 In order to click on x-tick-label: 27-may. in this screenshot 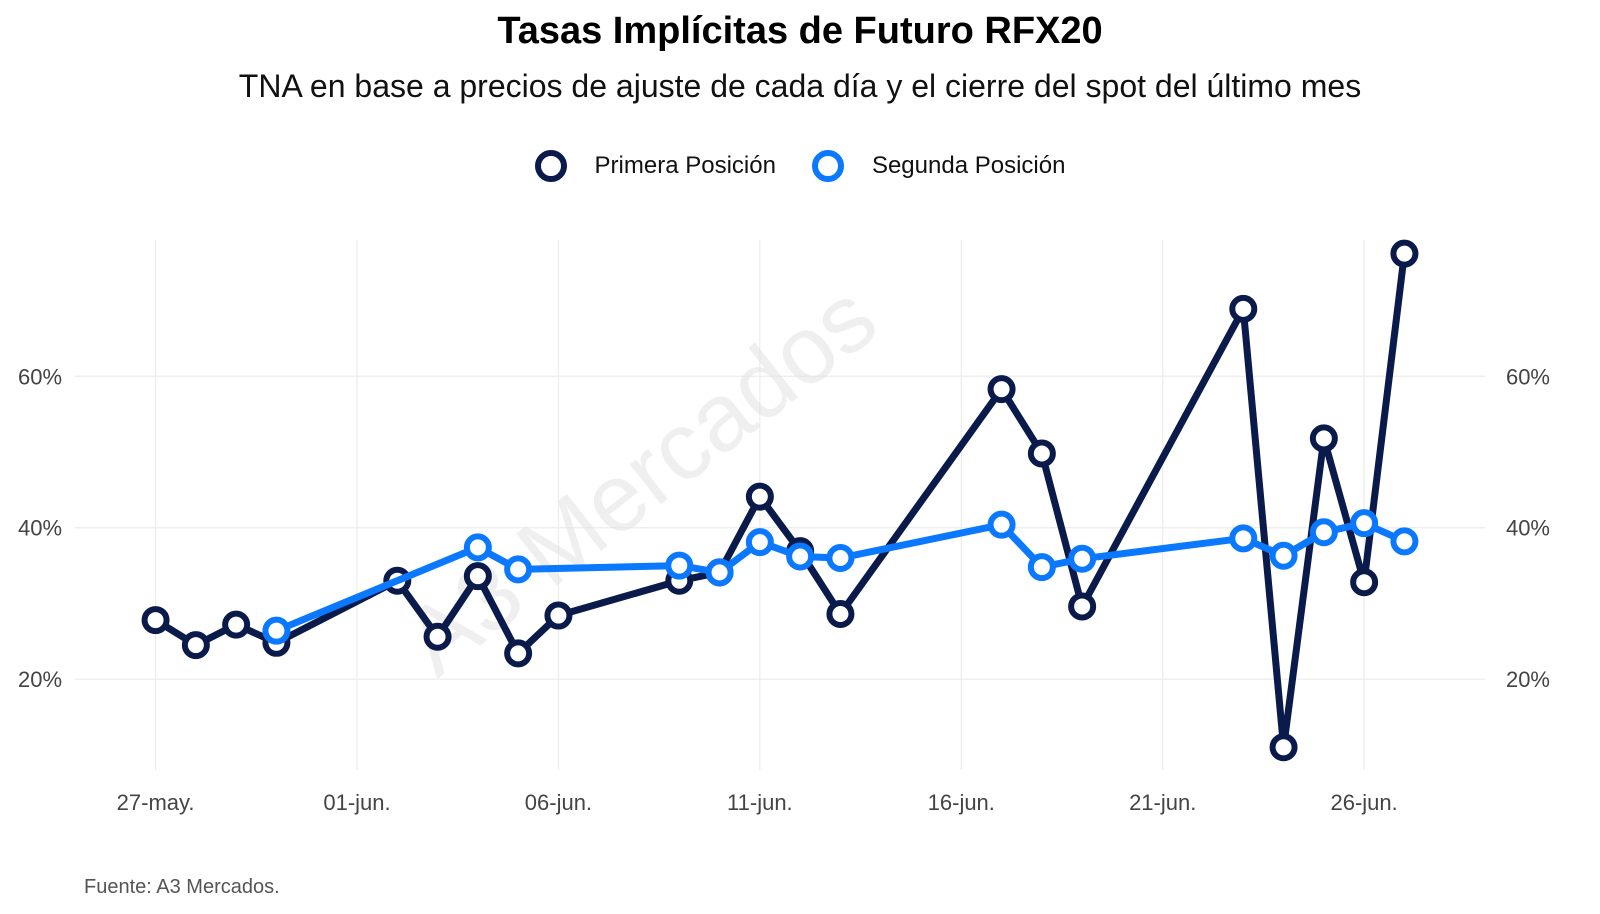, I will do `click(156, 802)`.